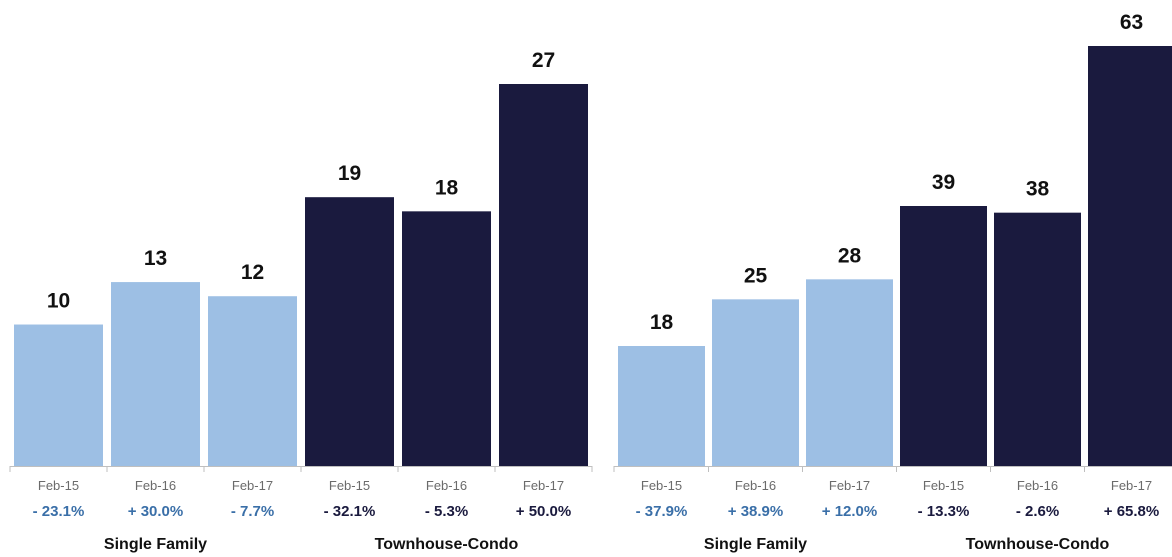 The height and width of the screenshot is (557, 1172). I want to click on bar-value-label: 38, so click(1038, 189).